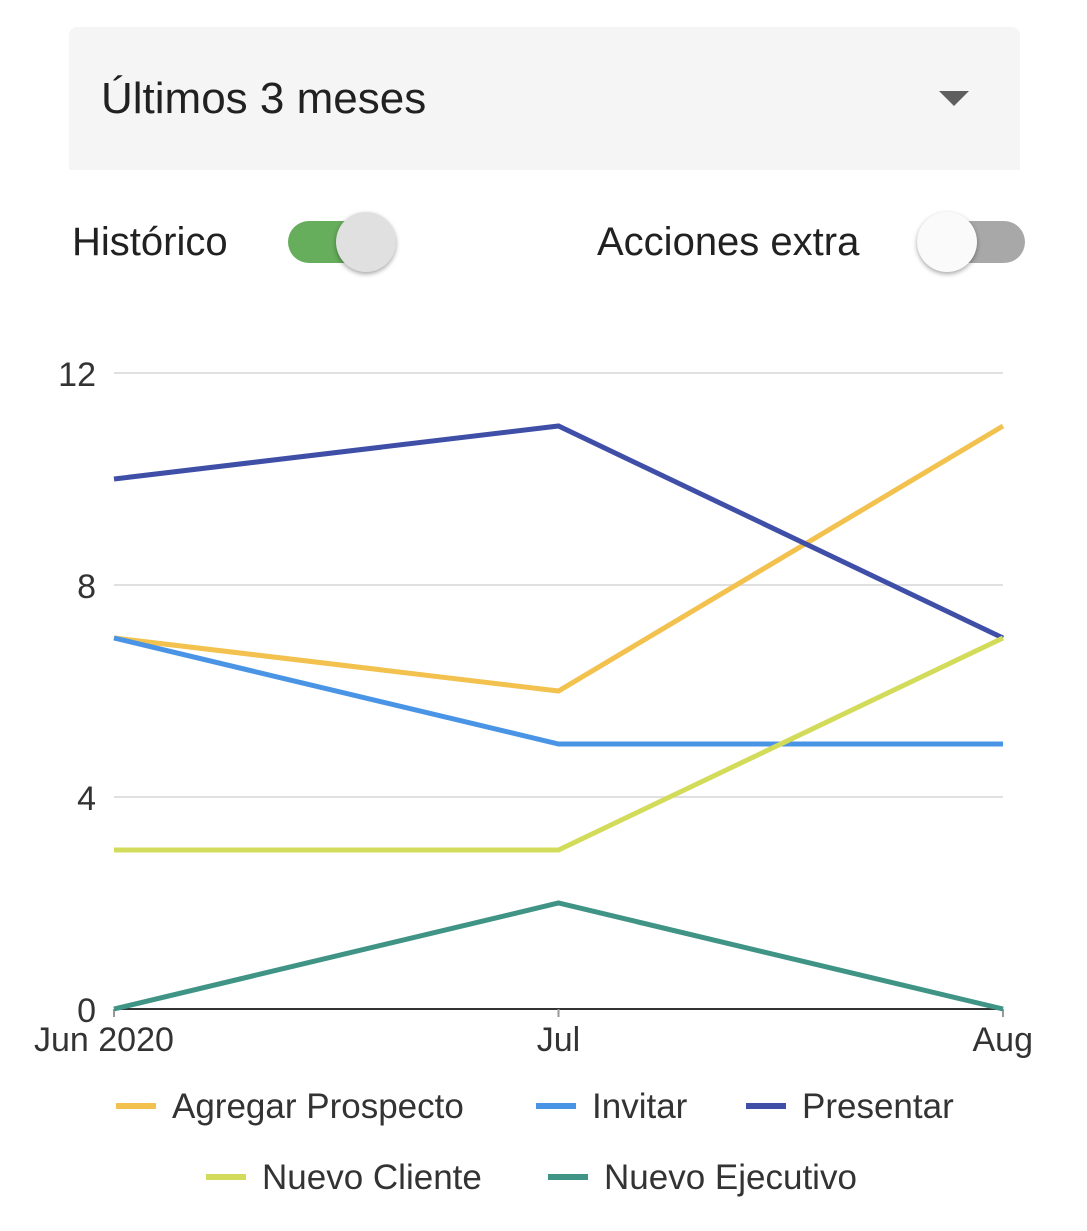  I want to click on historico-switch-thumb, so click(366, 242).